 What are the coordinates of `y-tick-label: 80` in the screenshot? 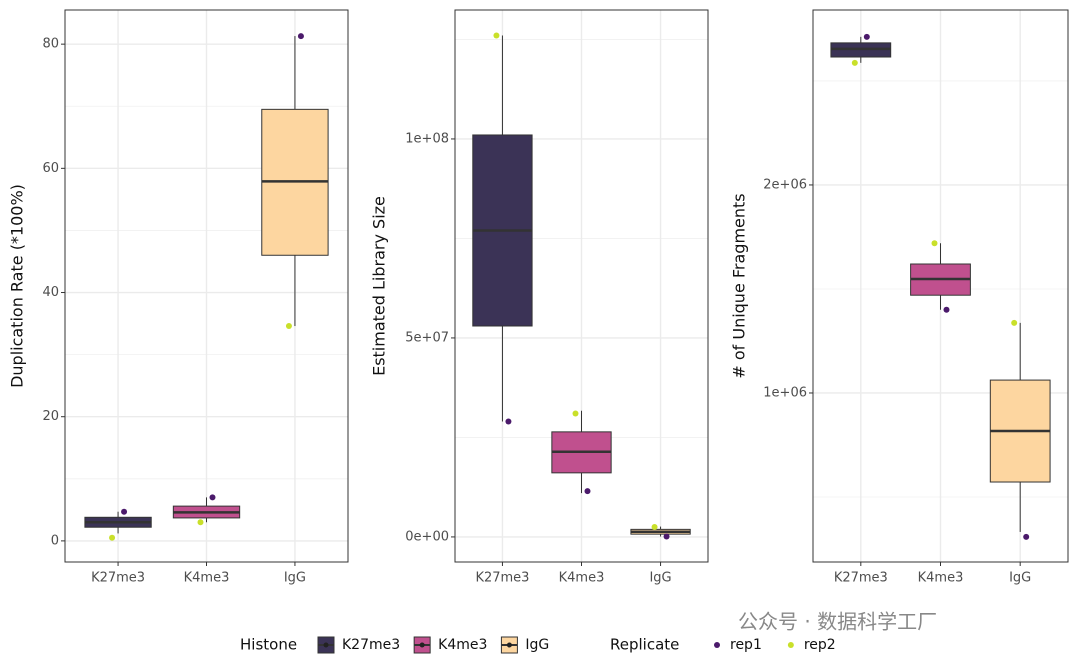 It's located at (50, 44).